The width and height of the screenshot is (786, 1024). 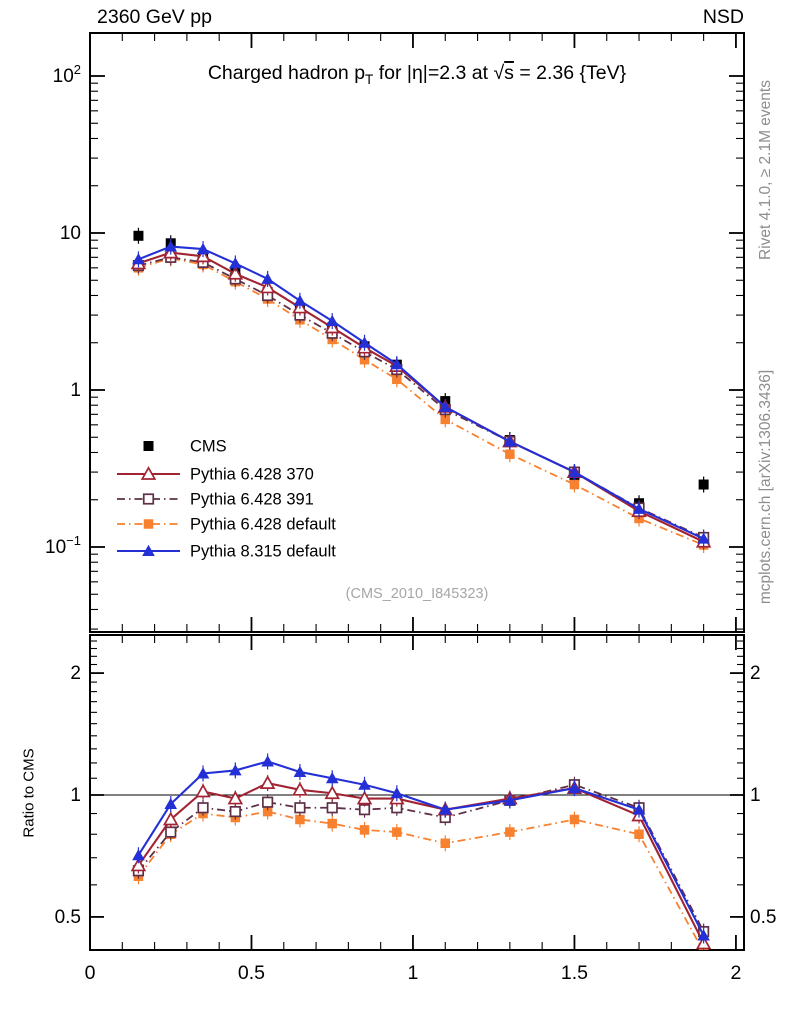 I want to click on mcplots-attribution: mcplots.cern.ch [arXiv:1306.3436], so click(x=765, y=487).